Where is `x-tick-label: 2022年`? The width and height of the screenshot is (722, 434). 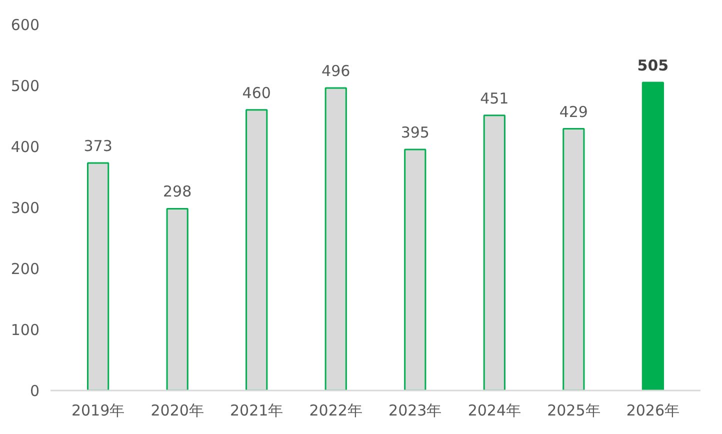 x-tick-label: 2022年 is located at coordinates (335, 411).